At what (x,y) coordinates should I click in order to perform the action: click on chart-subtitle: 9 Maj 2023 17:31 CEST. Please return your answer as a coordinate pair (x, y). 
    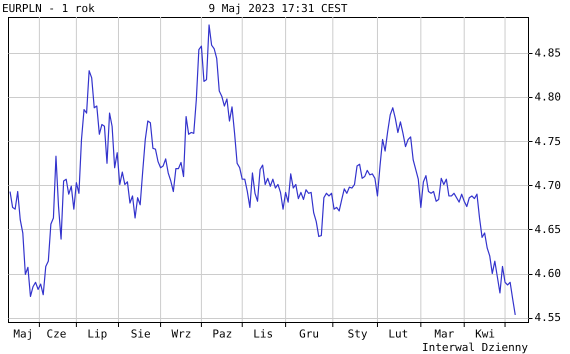
    Looking at the image, I should click on (278, 8).